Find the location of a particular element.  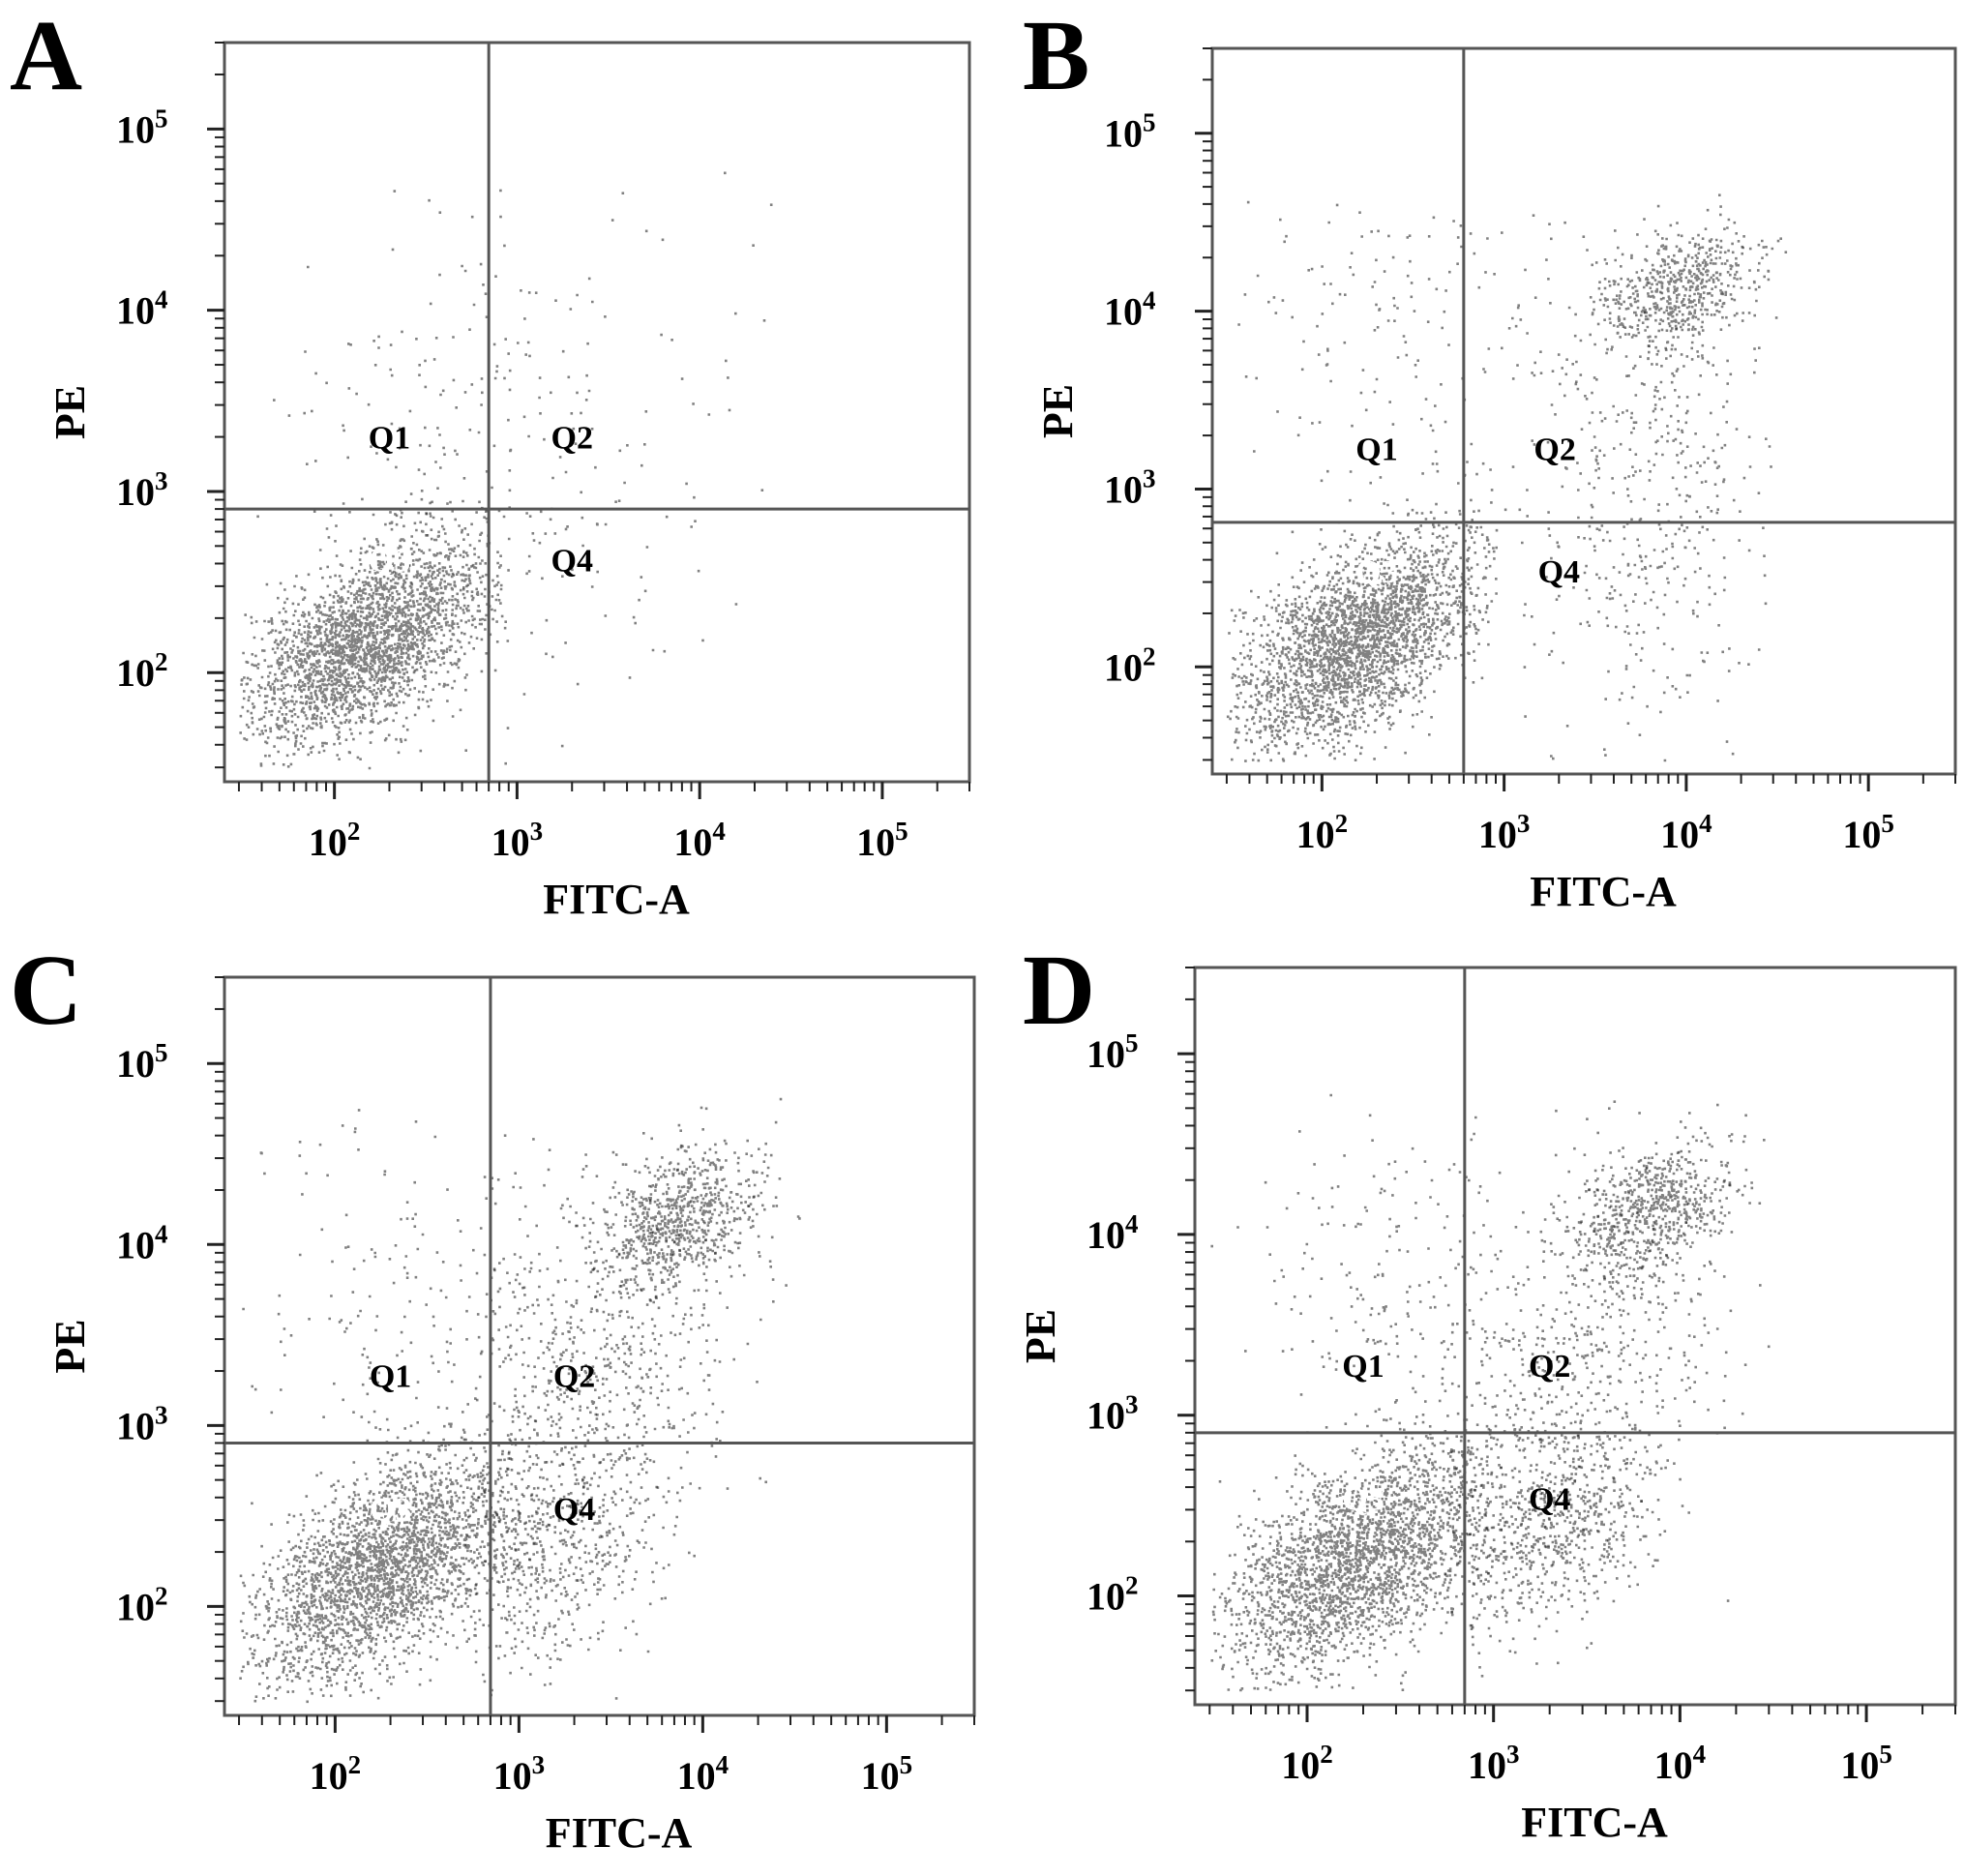

quadrant-label-q3: Q3 is located at coordinates (1376, 572).